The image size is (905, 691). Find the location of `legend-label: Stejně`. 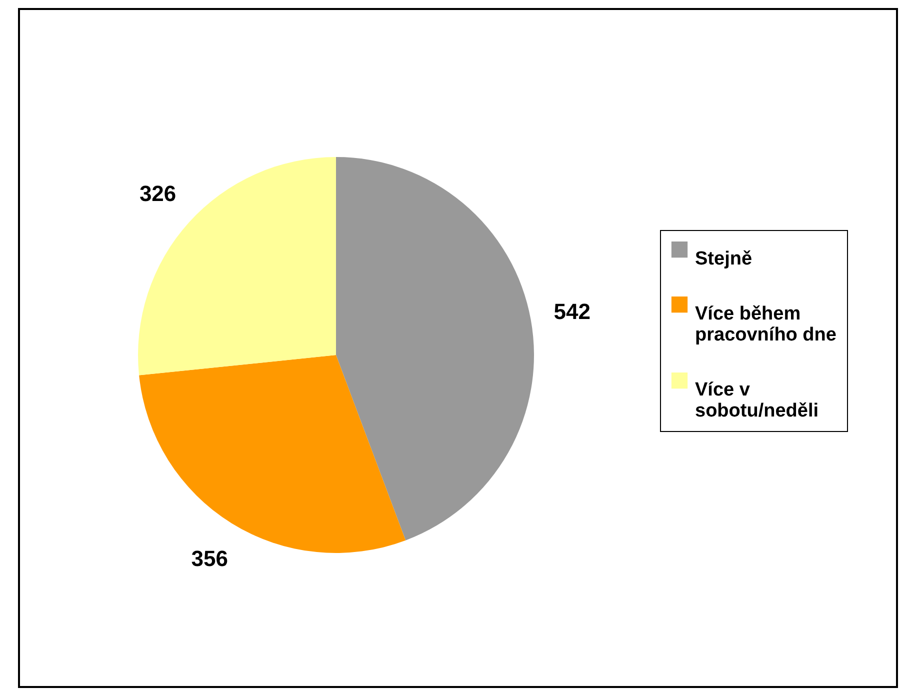

legend-label: Stejně is located at coordinates (723, 259).